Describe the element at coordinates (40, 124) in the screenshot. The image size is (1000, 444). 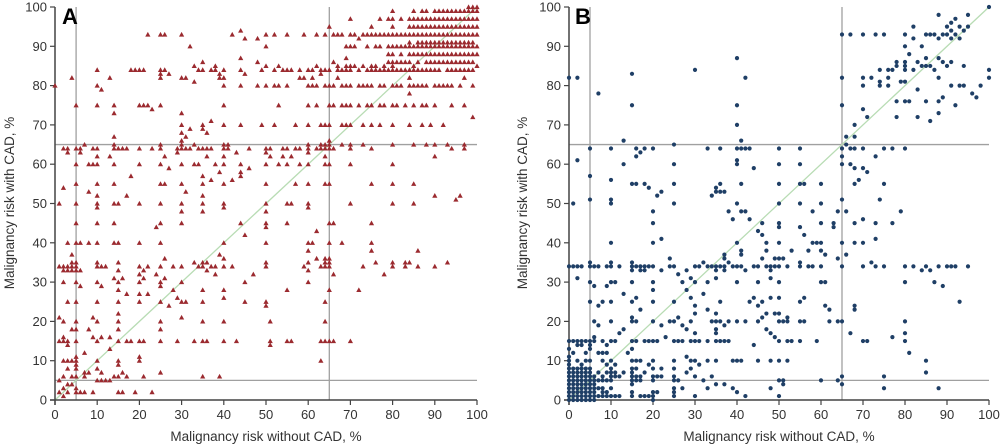
I see `y-tick-label-70: 70` at that location.